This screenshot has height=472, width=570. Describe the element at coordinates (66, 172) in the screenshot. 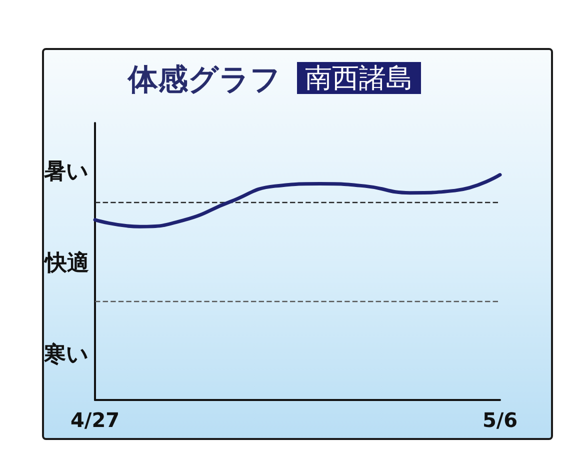

I see `text: 暑い` at that location.